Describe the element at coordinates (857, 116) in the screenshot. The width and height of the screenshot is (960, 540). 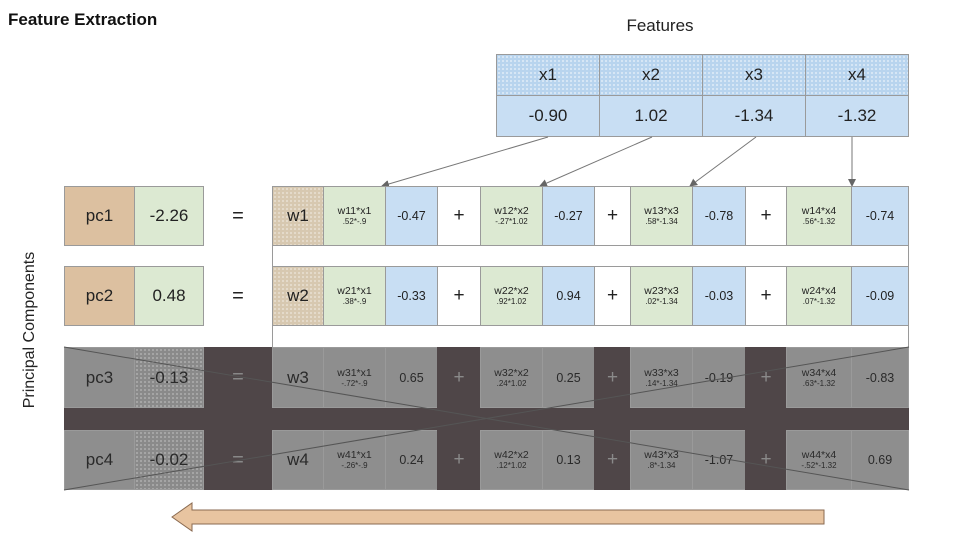
I see `feature-value-x4: -1.32` at that location.